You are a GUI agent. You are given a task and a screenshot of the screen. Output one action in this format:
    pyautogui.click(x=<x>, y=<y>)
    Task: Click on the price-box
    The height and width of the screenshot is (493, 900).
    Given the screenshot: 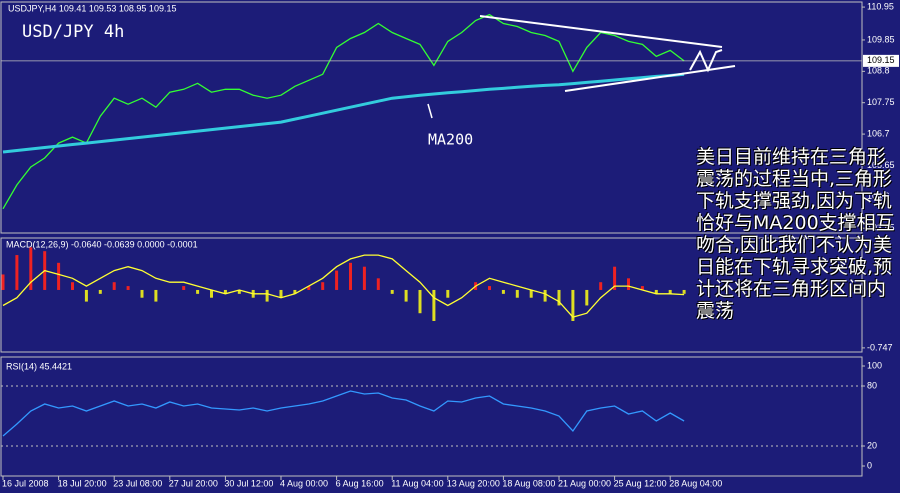 What is the action you would take?
    pyautogui.click(x=881, y=60)
    